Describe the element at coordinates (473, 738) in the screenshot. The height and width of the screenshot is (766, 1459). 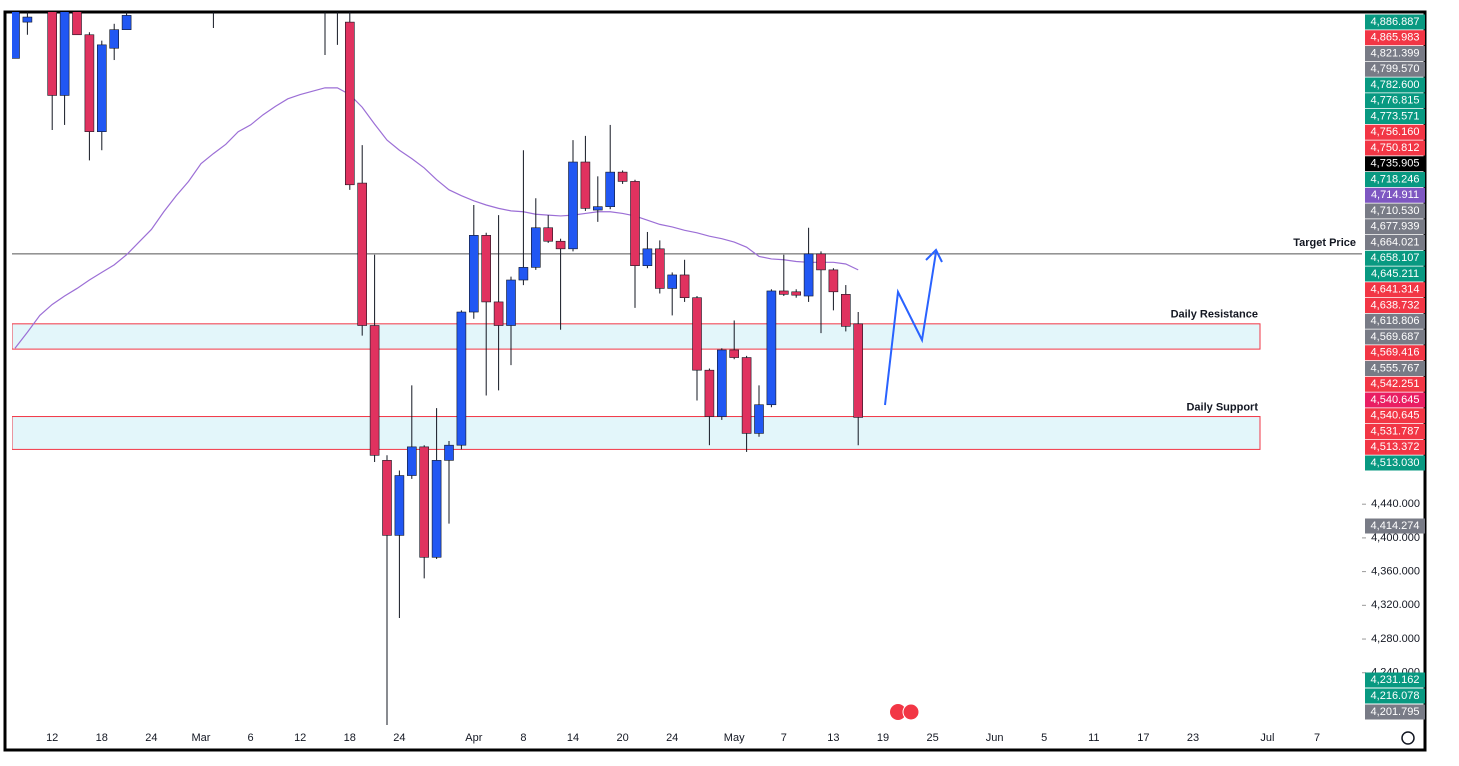
I see `x-tick-label: Apr` at that location.